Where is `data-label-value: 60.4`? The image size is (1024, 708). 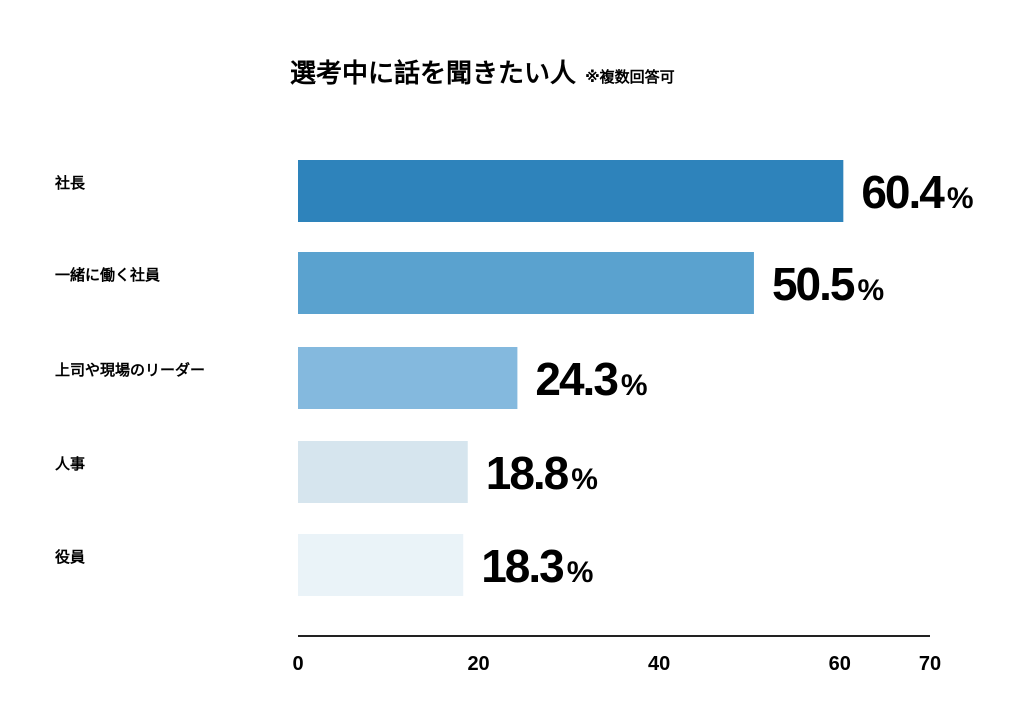
data-label-value: 60.4 is located at coordinates (903, 192).